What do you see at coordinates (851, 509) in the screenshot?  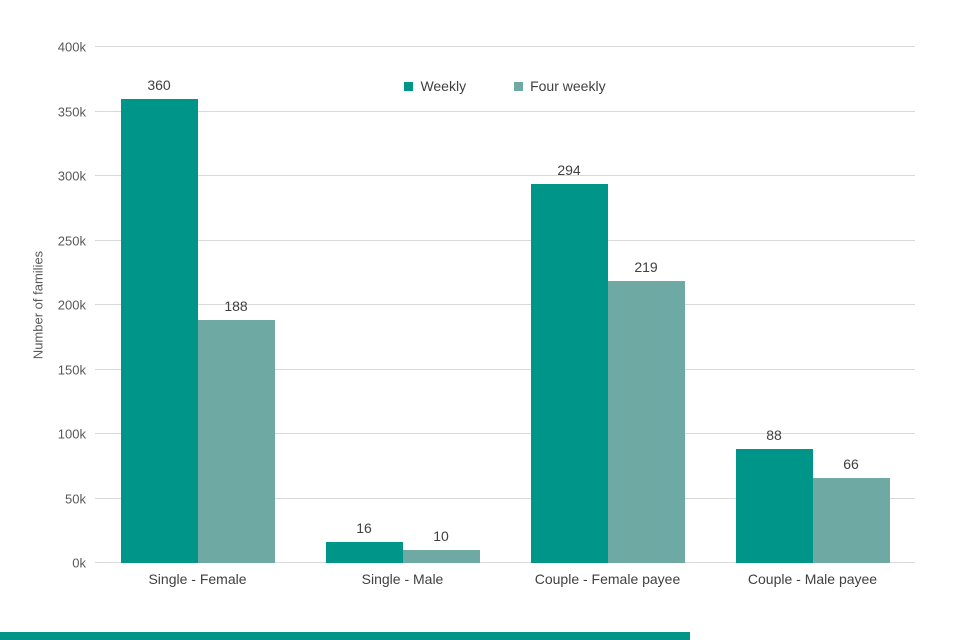 I see `bar-four-weekly: 66` at bounding box center [851, 509].